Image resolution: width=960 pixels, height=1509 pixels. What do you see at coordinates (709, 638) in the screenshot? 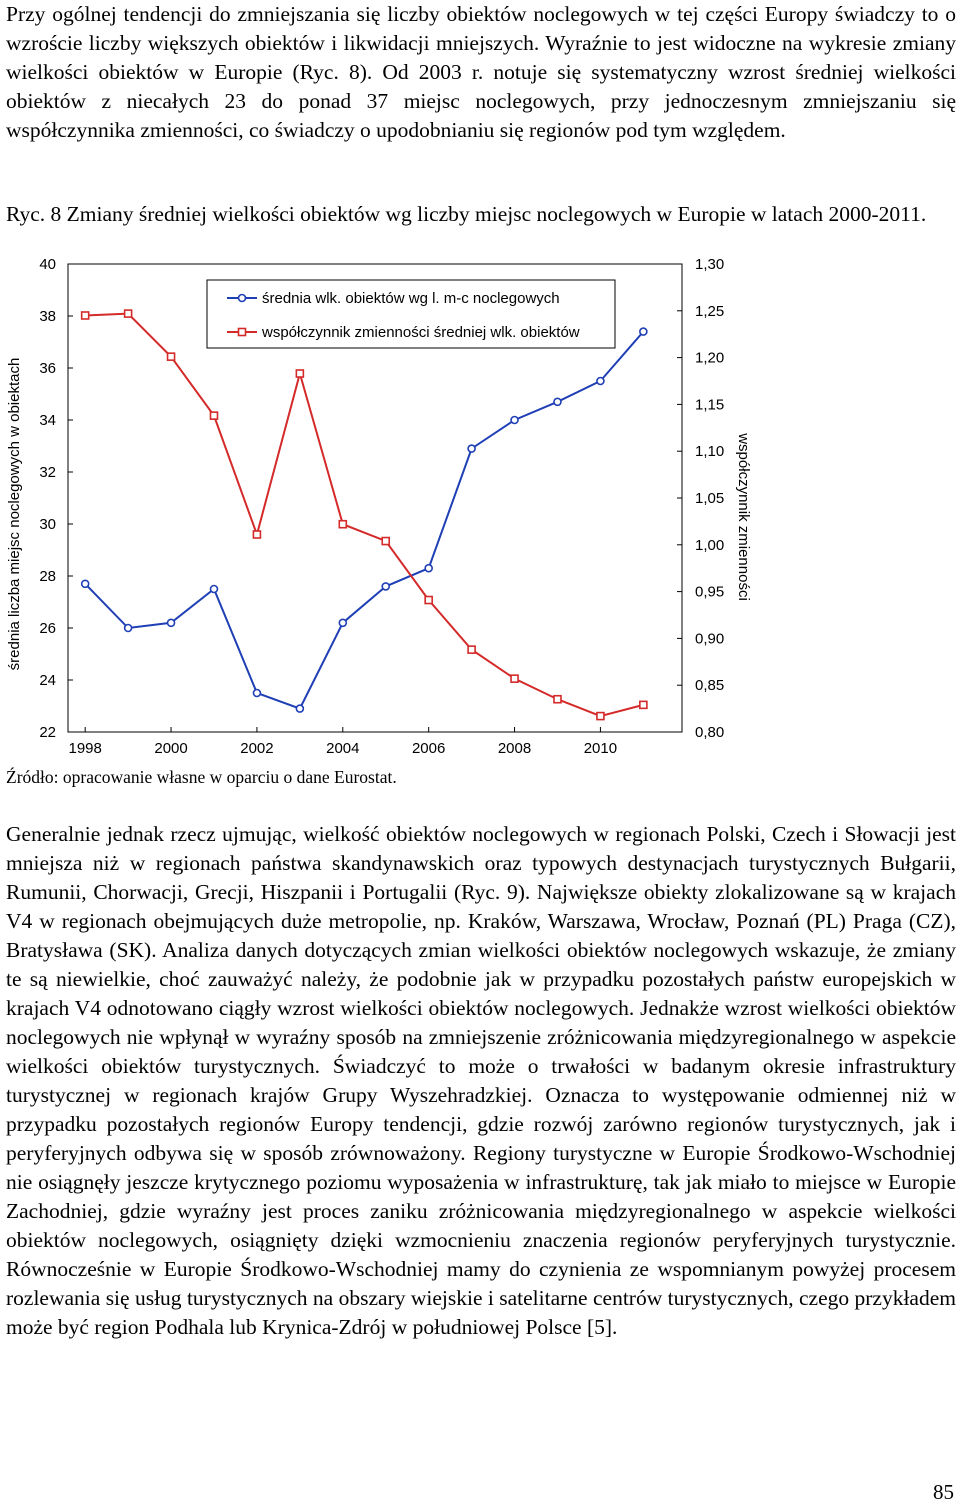
I see `y-tick-label-right: 0,90` at bounding box center [709, 638].